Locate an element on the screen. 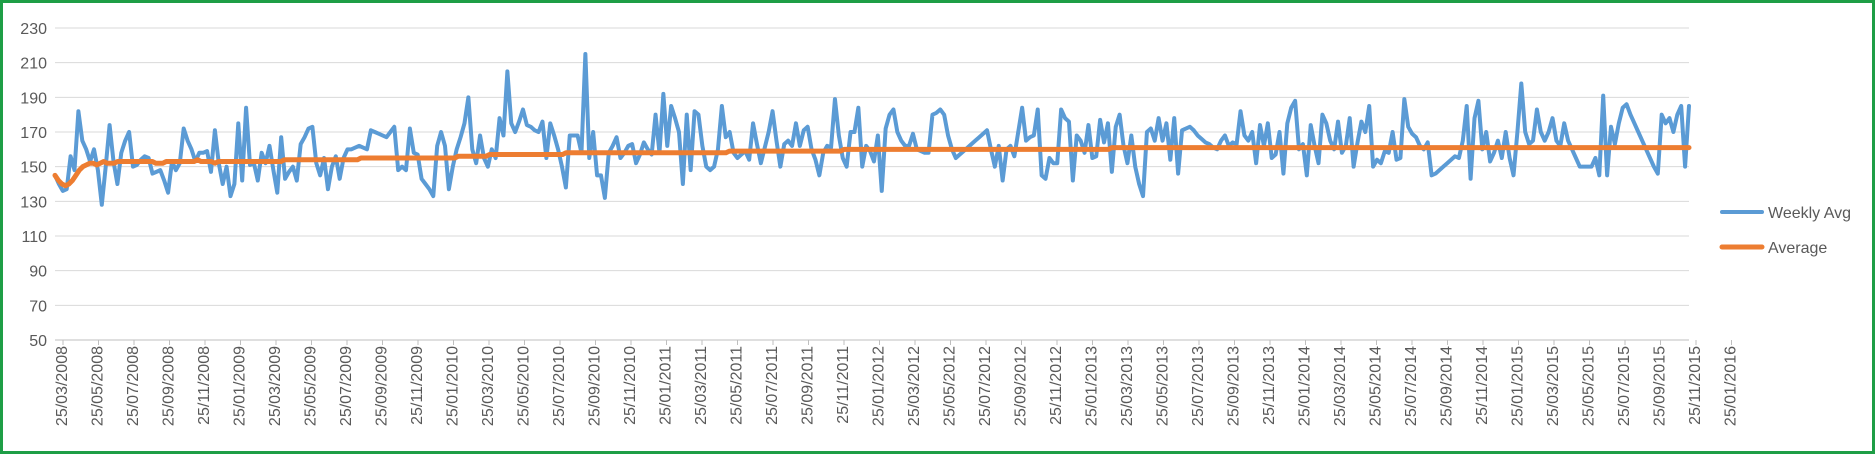 The image size is (1875, 457). x-tick-label: 25/07/2012 is located at coordinates (985, 386).